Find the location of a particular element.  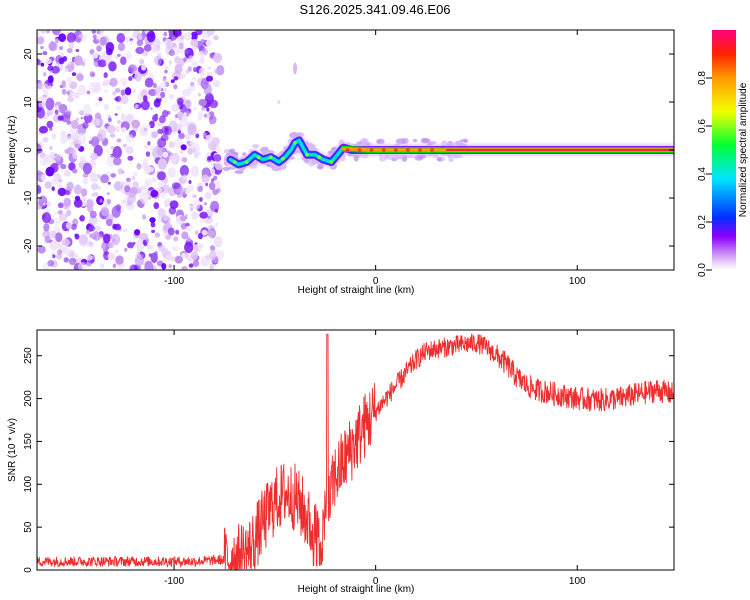

heatmap-x-label: Height of straight line (km) is located at coordinates (356, 290).